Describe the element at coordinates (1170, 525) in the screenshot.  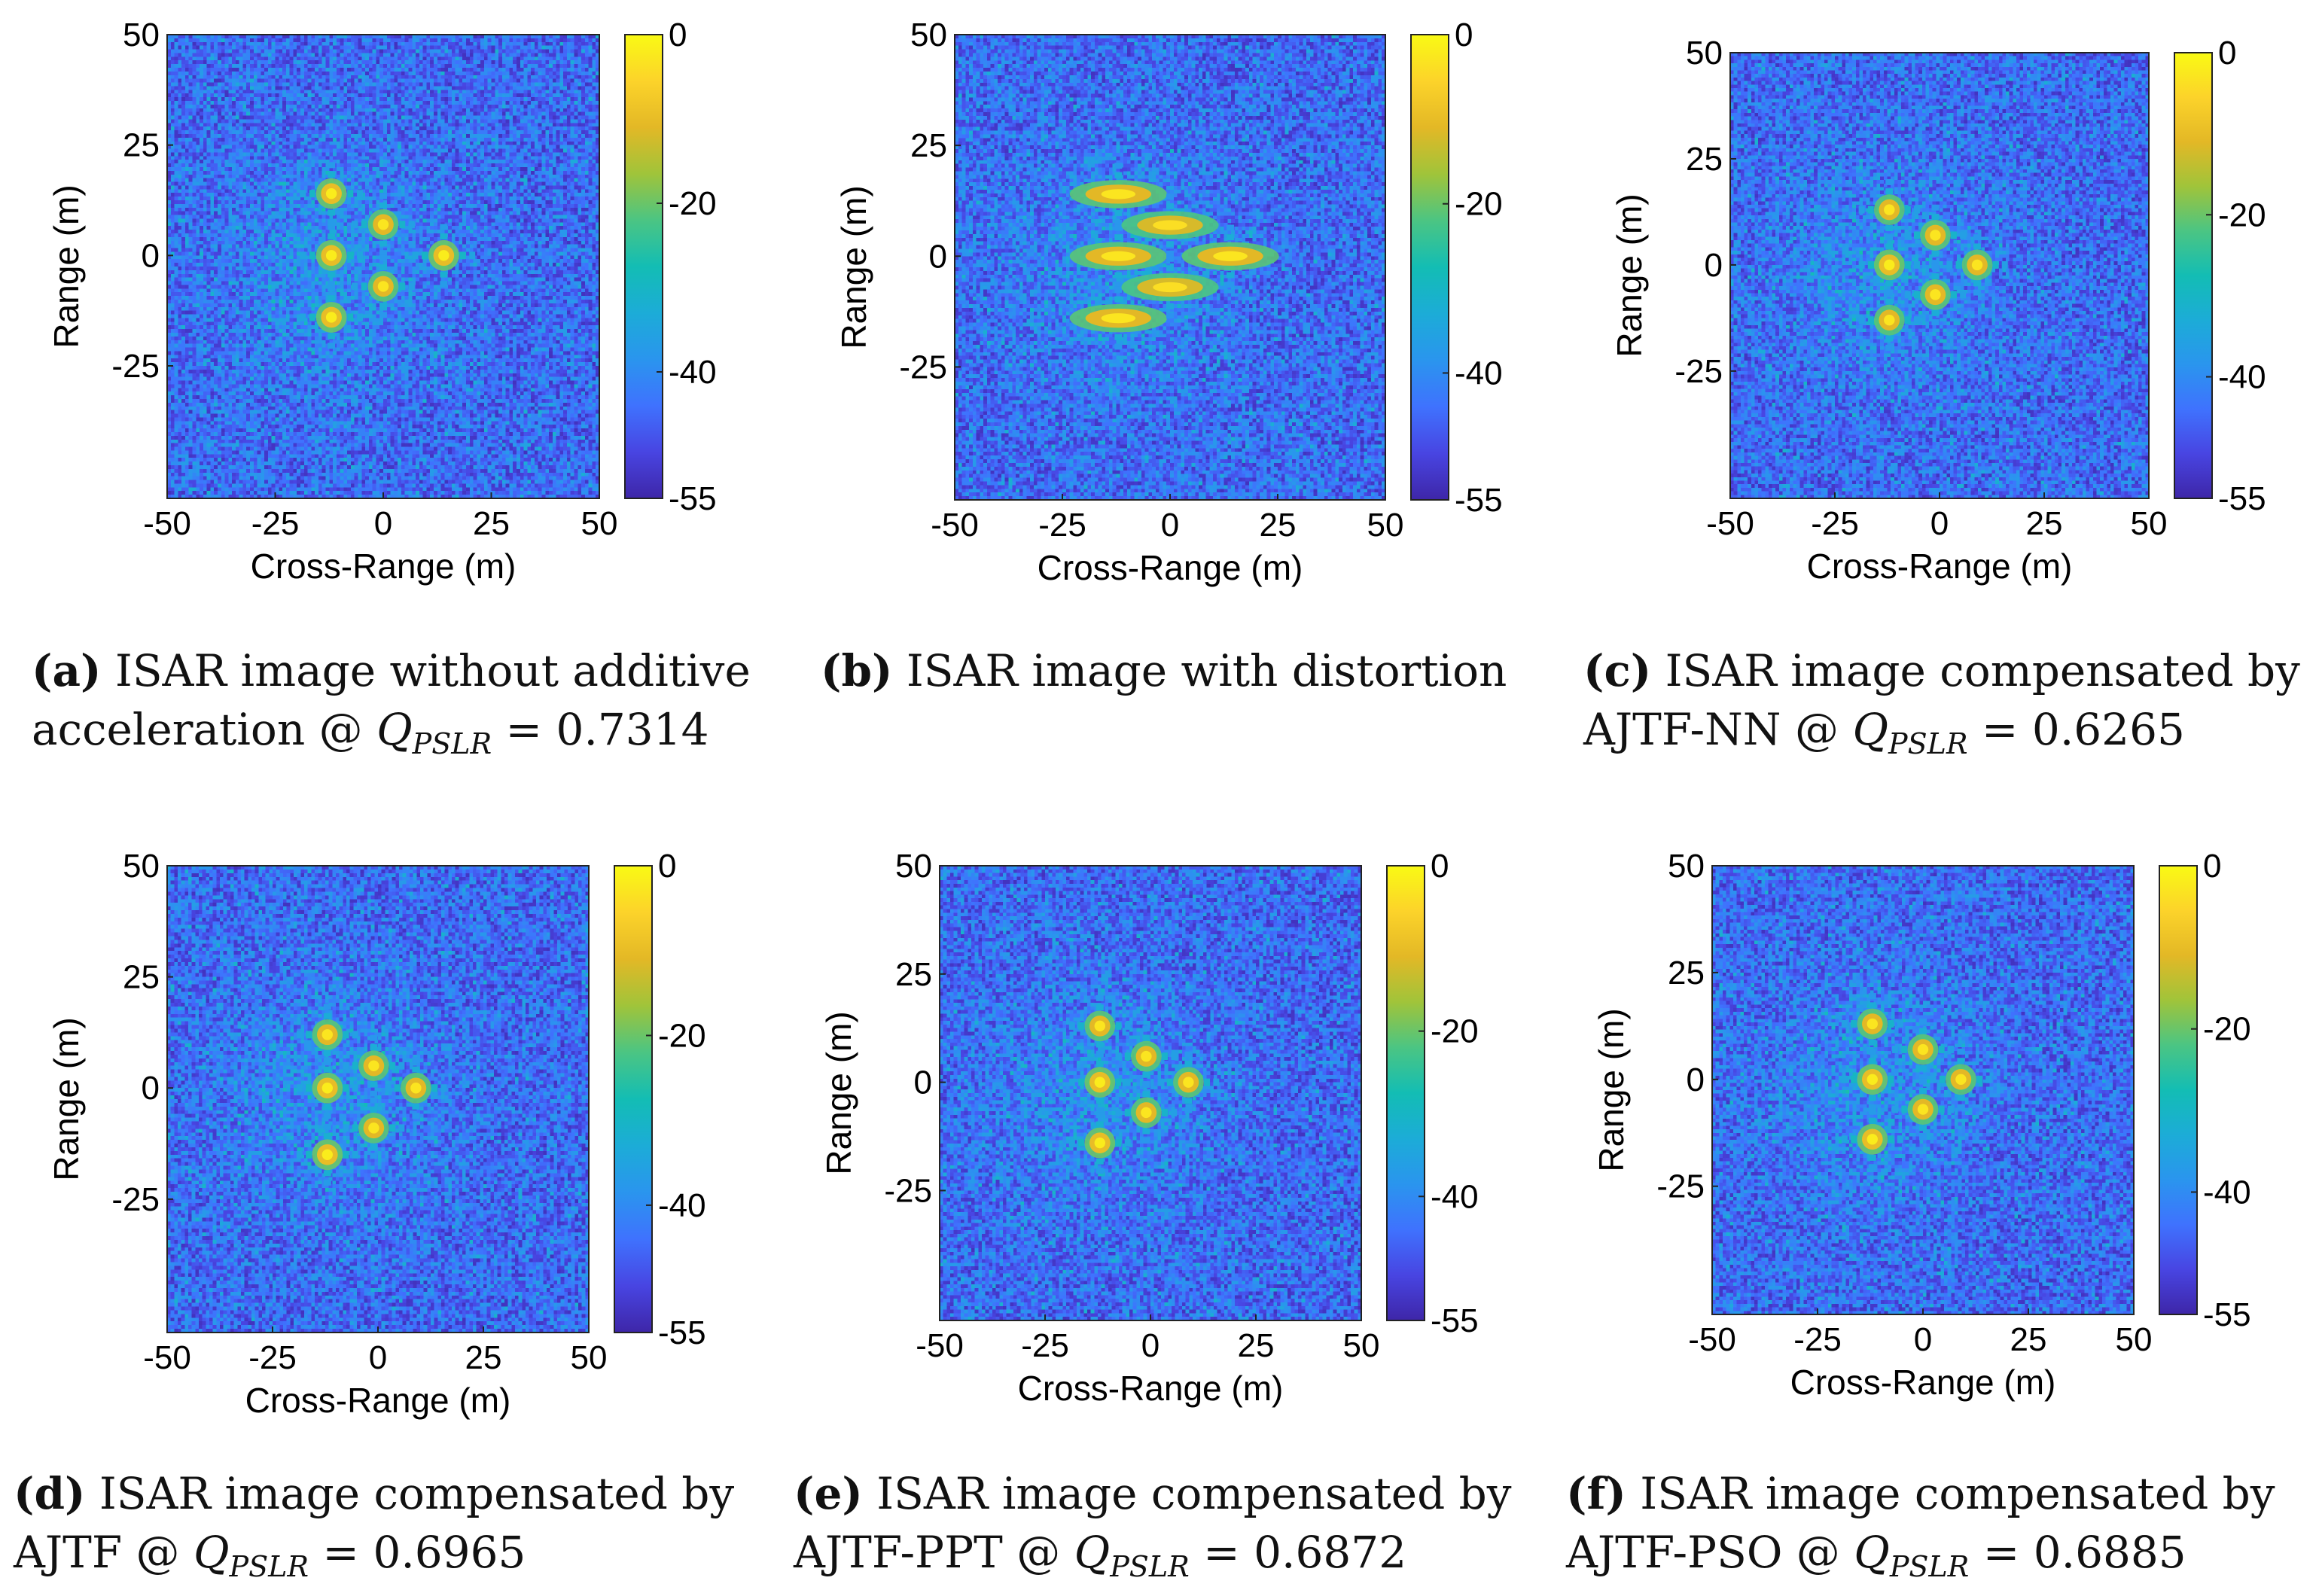
I see `x-tick-label: 0` at that location.